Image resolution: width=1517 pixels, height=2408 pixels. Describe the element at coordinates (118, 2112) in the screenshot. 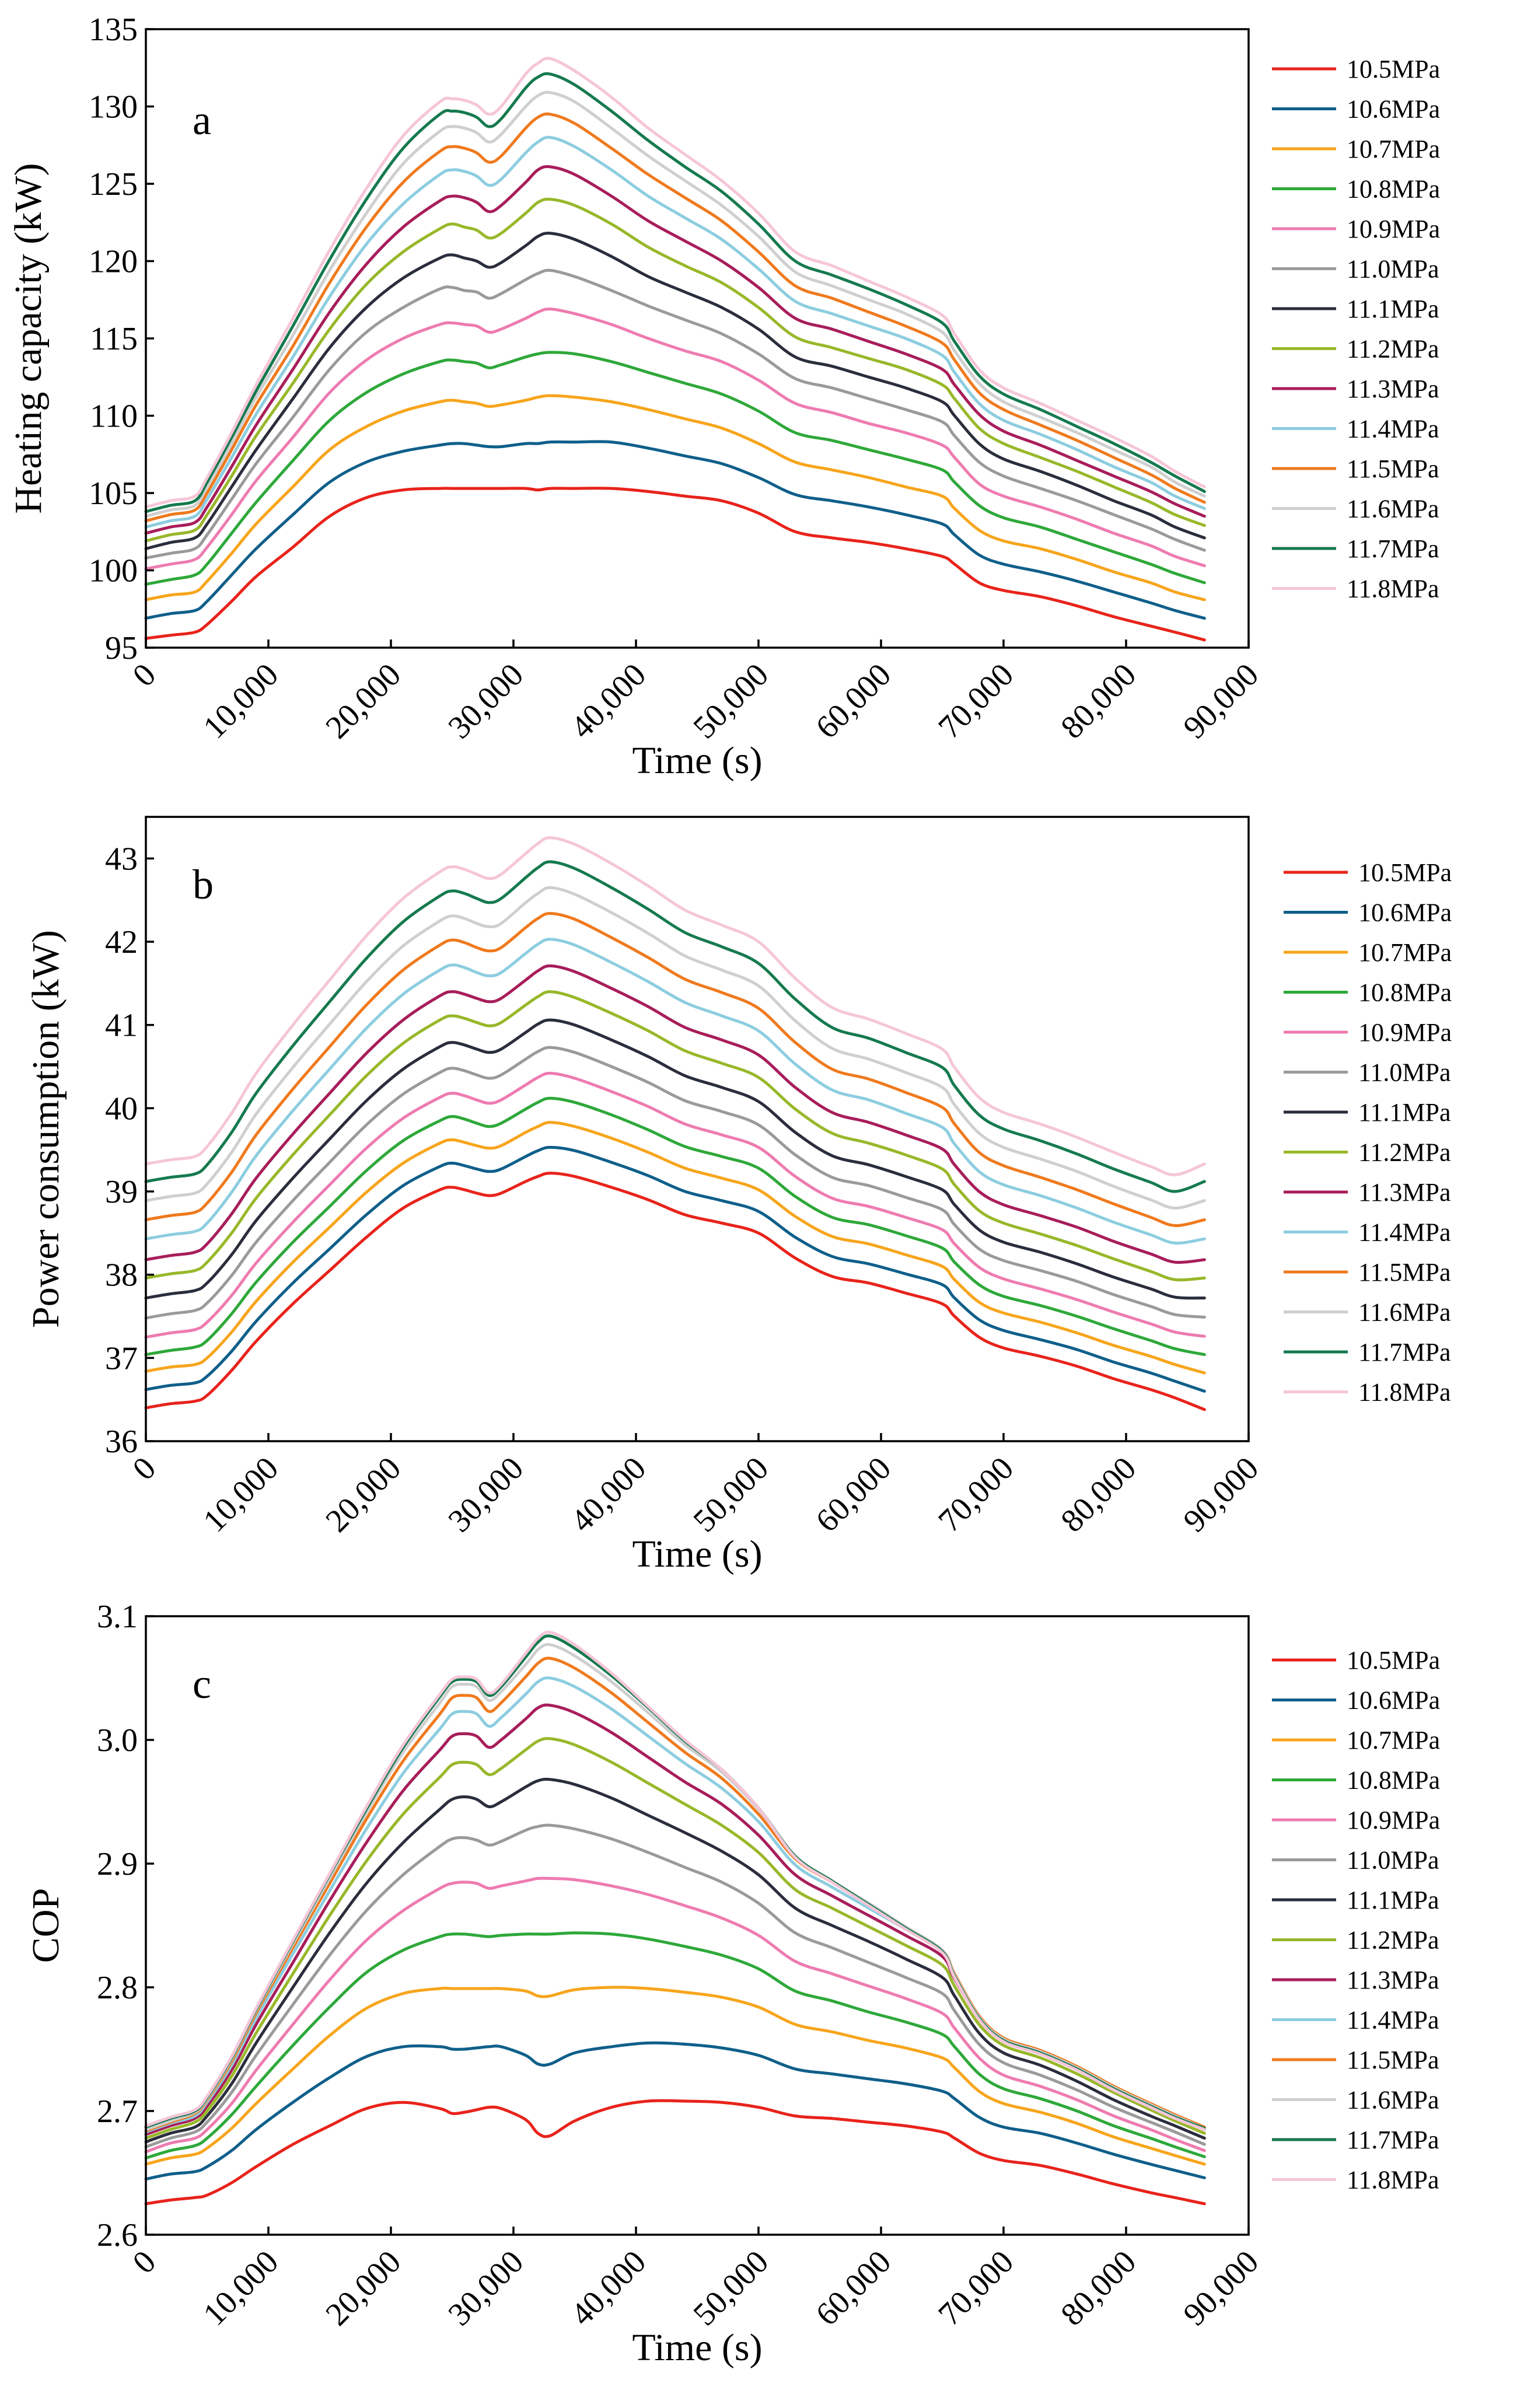

I see `y-tick-label: 2.7` at that location.